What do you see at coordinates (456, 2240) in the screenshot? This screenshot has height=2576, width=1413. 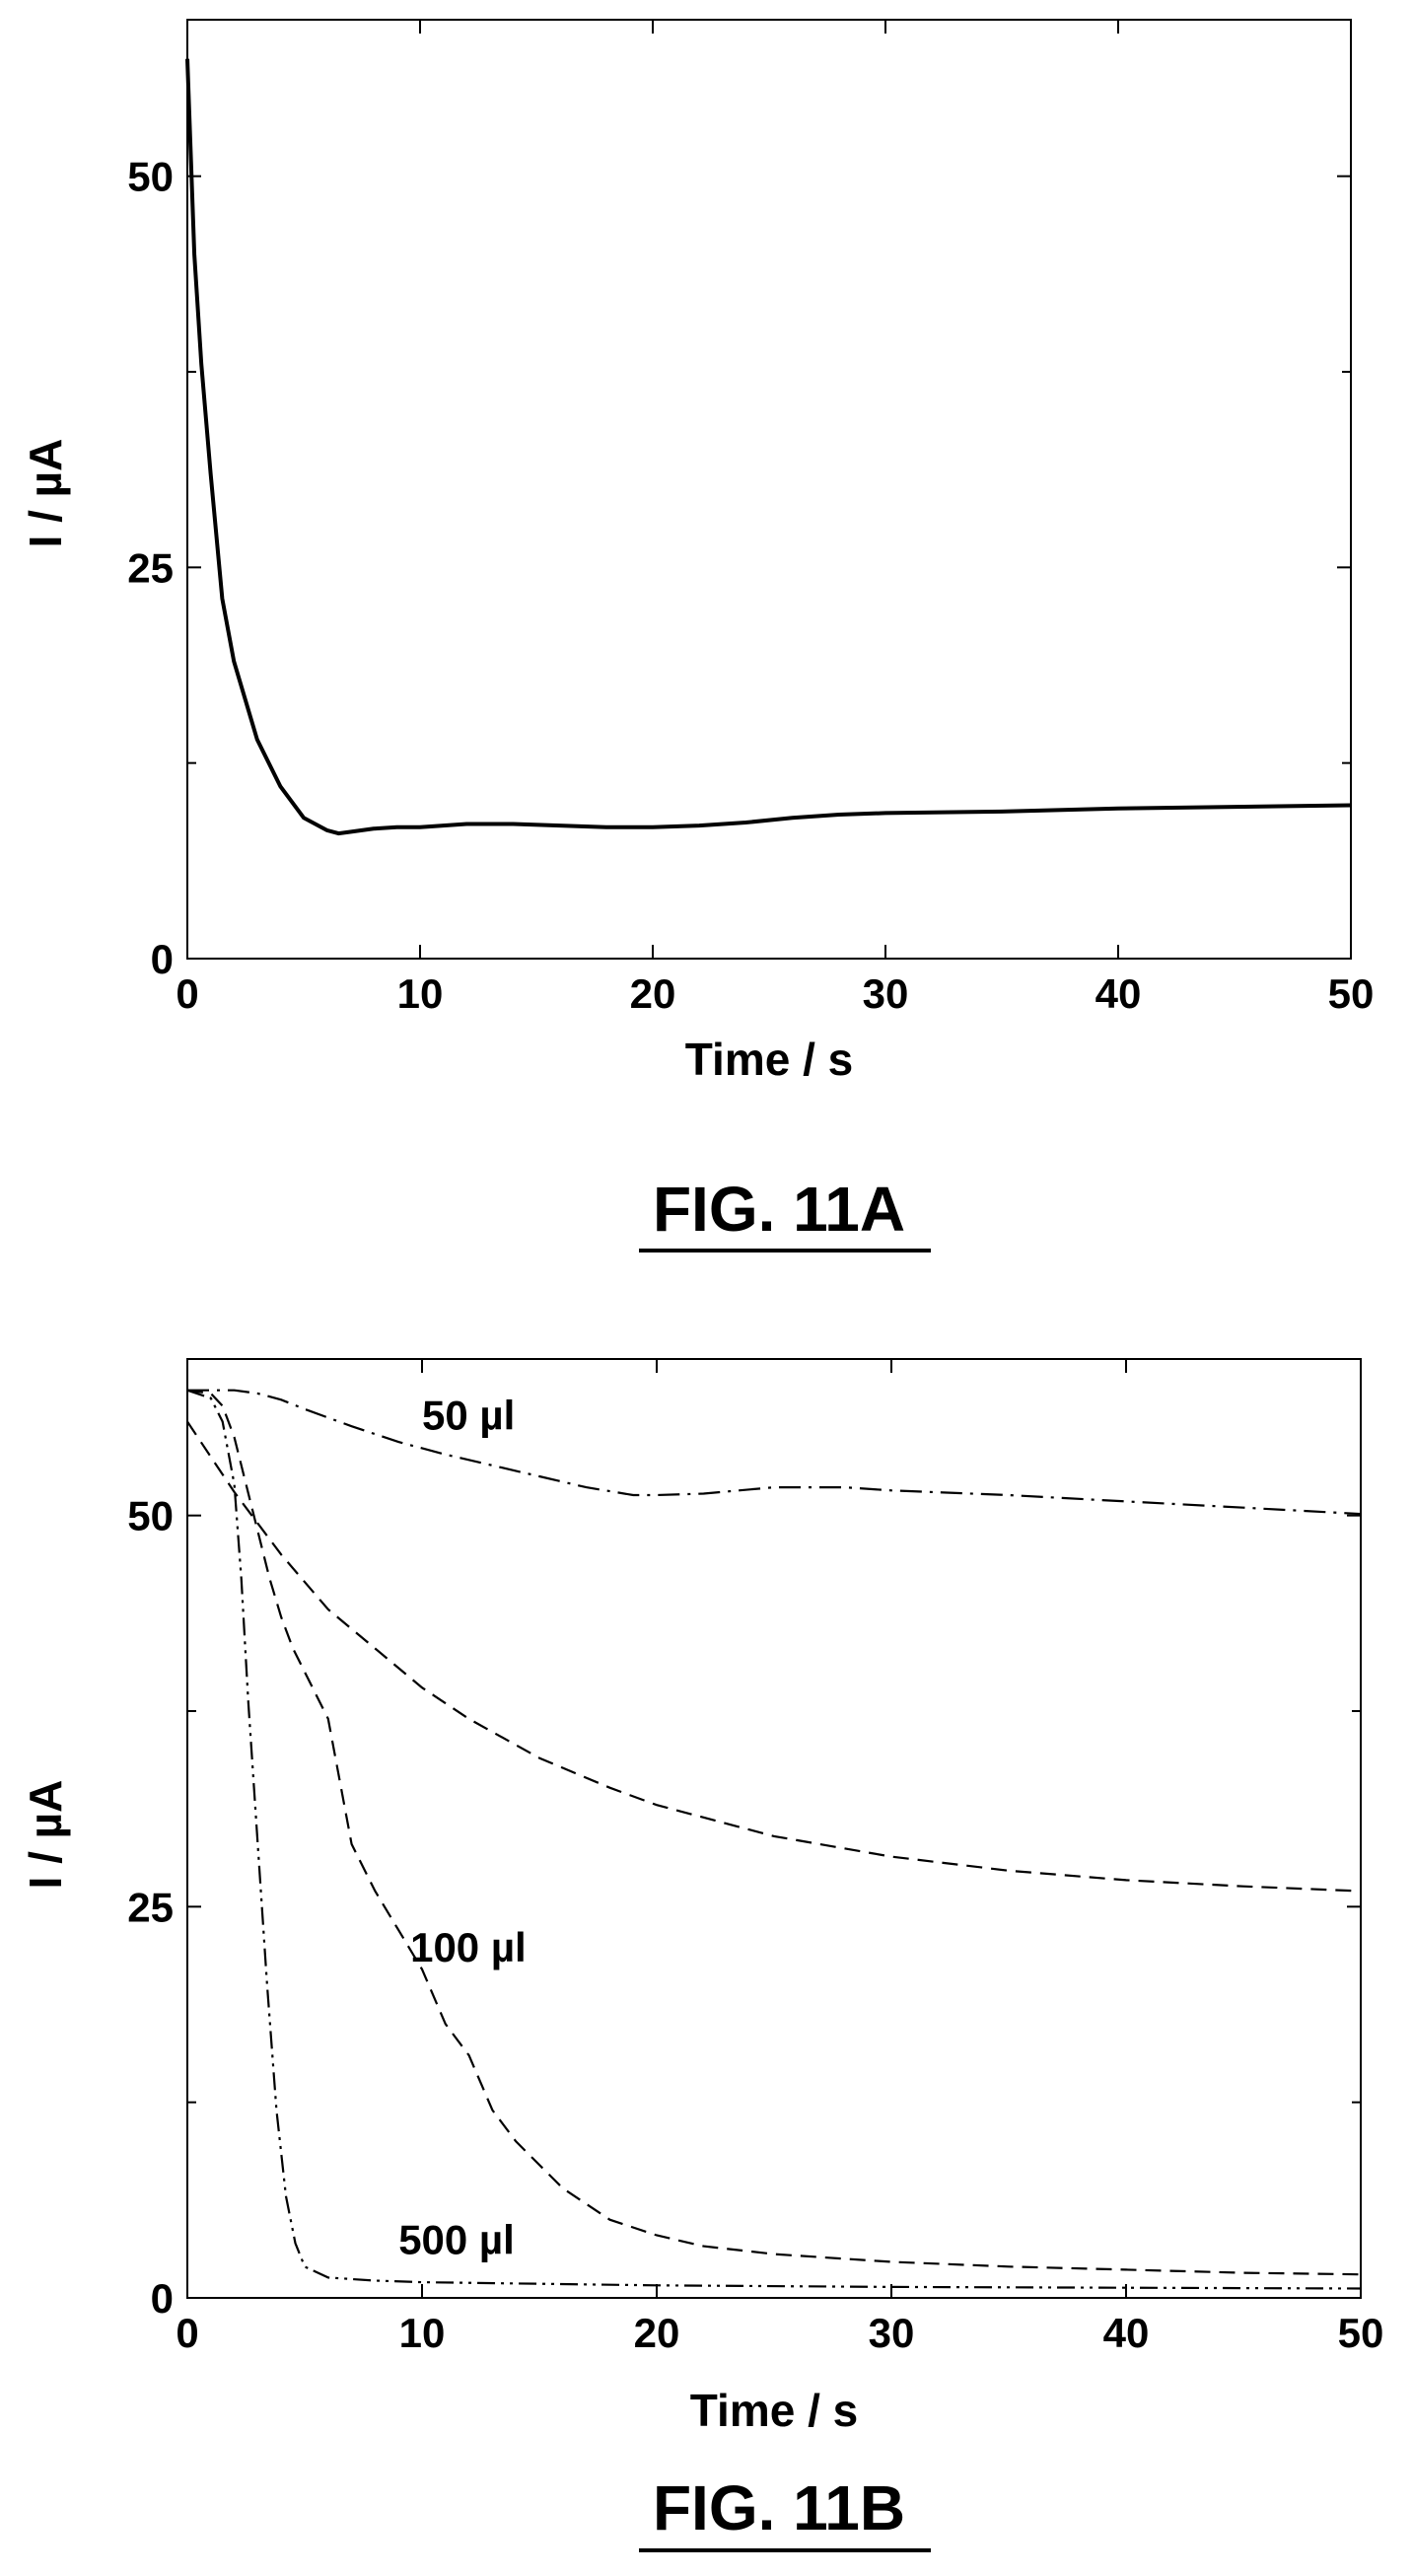 I see `chart-11b-series-label-3: 500 µl` at bounding box center [456, 2240].